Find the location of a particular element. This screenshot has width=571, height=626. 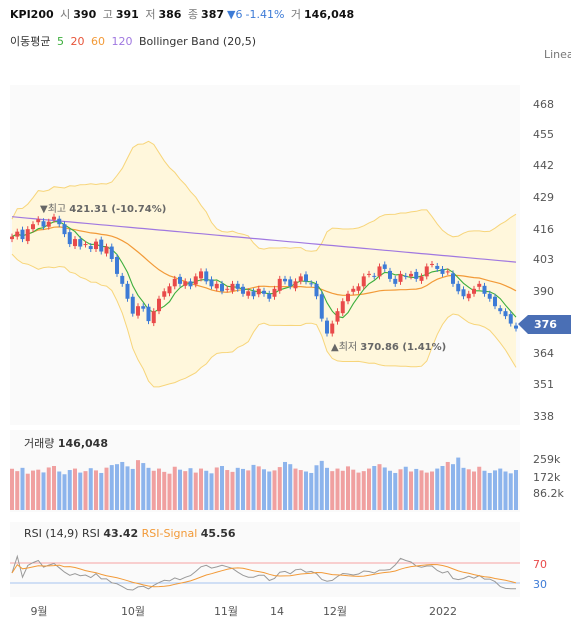

scale-mode: Linea is located at coordinates (557, 54).